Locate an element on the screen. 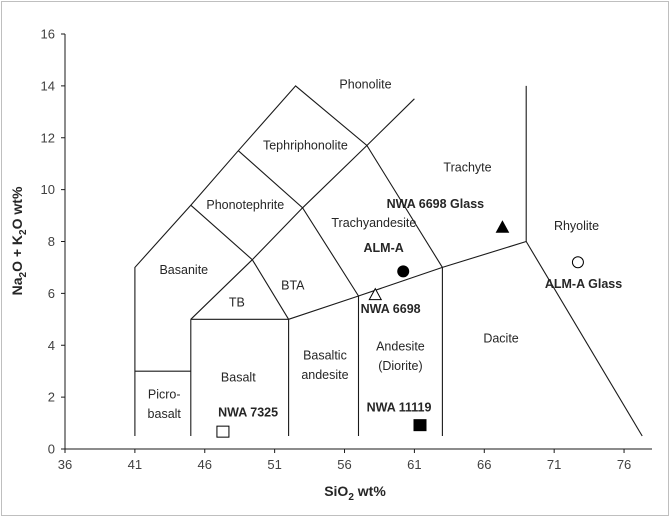 The image size is (672, 519). x-tick-label: 61 is located at coordinates (414, 464).